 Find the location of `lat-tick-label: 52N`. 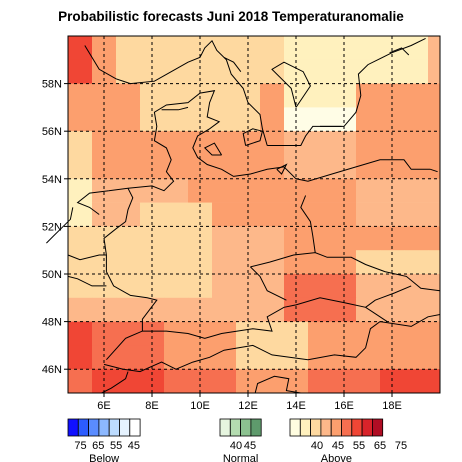

lat-tick-label: 52N is located at coordinates (52, 227).